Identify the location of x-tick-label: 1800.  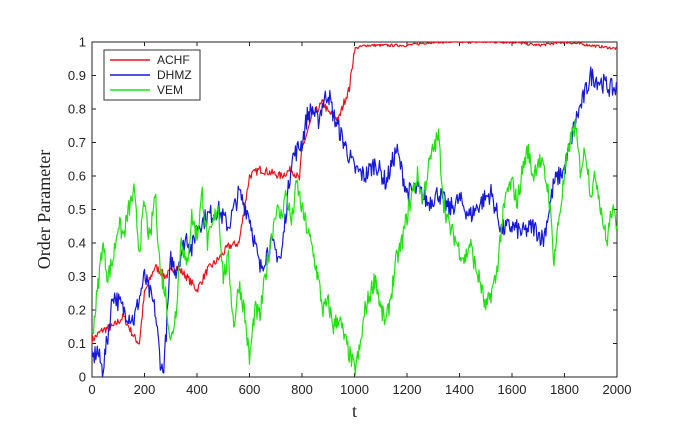
(564, 389).